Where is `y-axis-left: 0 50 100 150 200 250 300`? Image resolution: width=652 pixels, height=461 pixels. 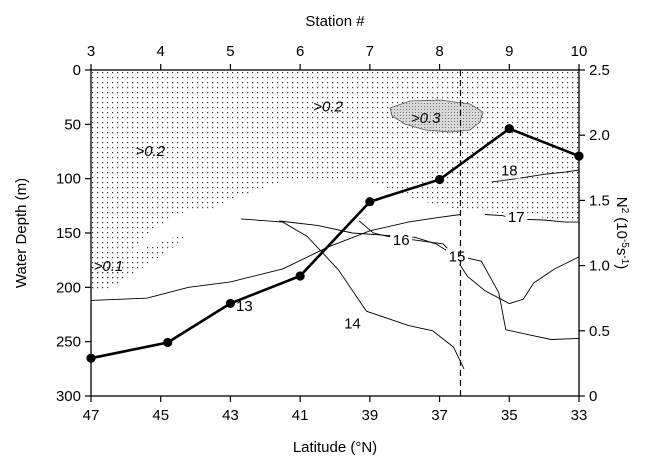 y-axis-left: 0 50 100 150 200 250 300 is located at coordinates (73, 233).